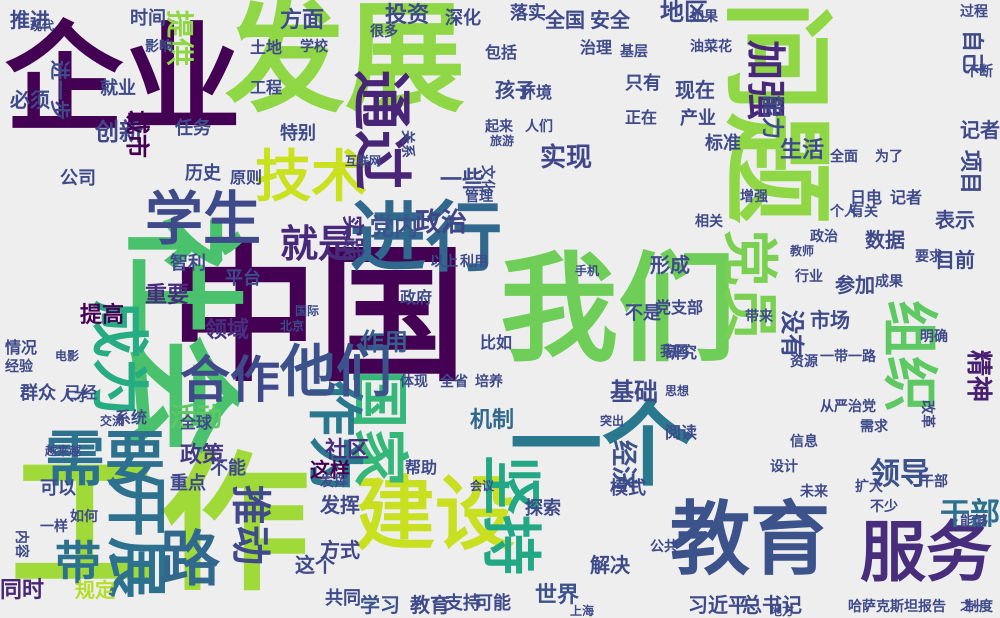 The image size is (1000, 618). Describe the element at coordinates (228, 468) in the screenshot. I see `cloud-word: 不能` at that location.